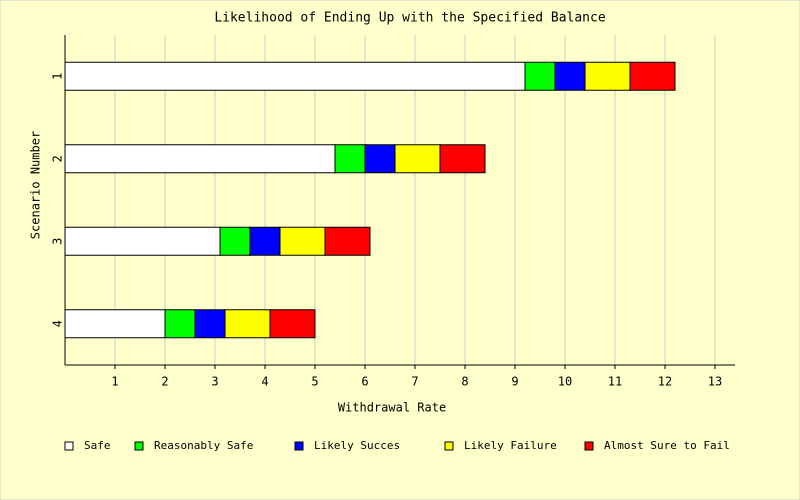  What do you see at coordinates (510, 445) in the screenshot?
I see `legend-label: Likely Failure` at bounding box center [510, 445].